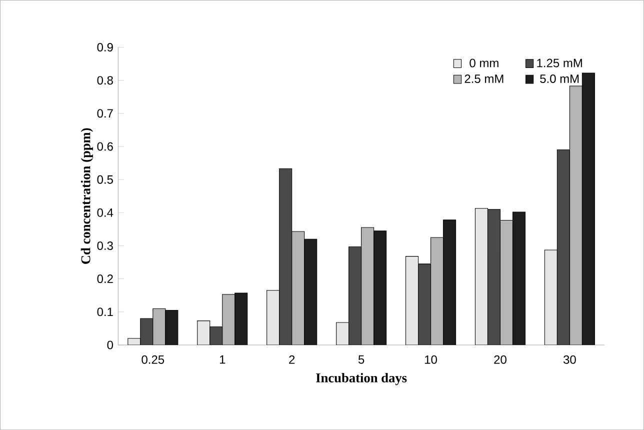  I want to click on y-tick-label: 0.3, so click(105, 245).